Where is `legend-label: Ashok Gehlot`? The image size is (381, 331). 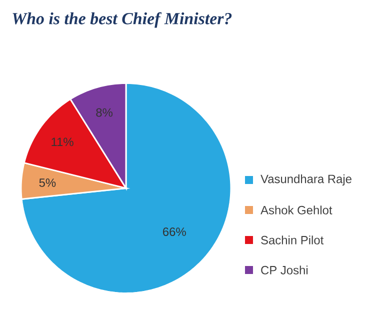
legend-label: Ashok Gehlot is located at coordinates (296, 210).